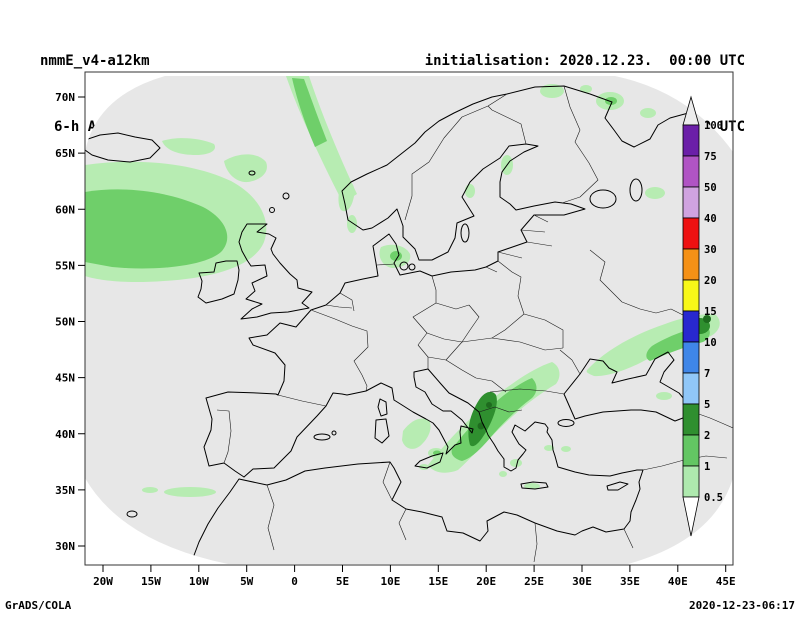 The width and height of the screenshot is (800, 618). I want to click on lon-tick-label: 45E, so click(726, 581).